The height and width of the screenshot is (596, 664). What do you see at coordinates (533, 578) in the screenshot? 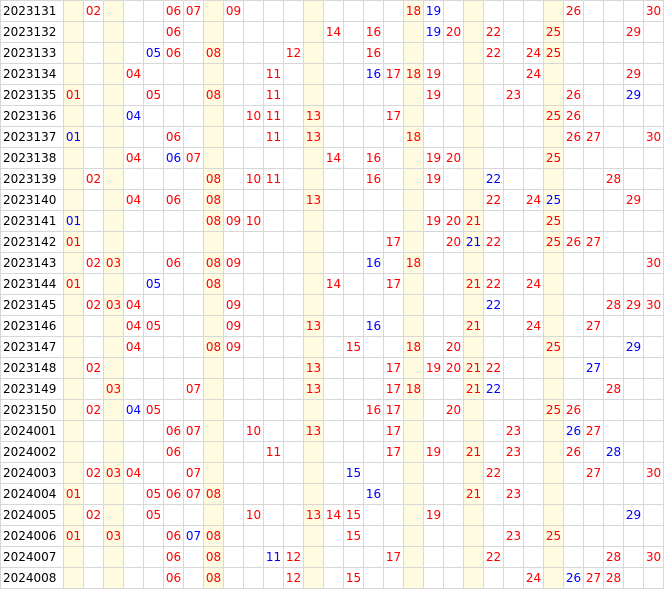
I see `number-cell: 24` at bounding box center [533, 578].